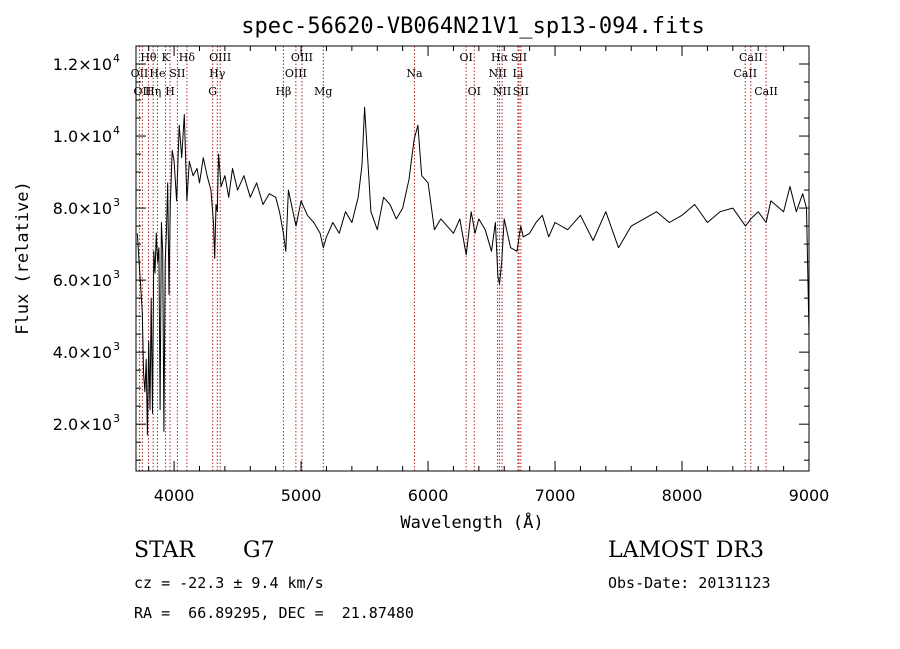 The image size is (900, 649). Describe the element at coordinates (686, 550) in the screenshot. I see `survey-name: LAMOST DR3` at that location.